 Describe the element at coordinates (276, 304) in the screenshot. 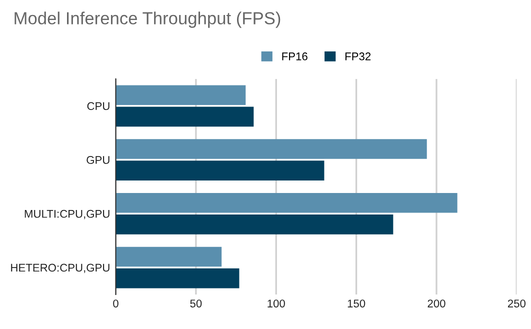

I see `x-tick-label: 100` at that location.